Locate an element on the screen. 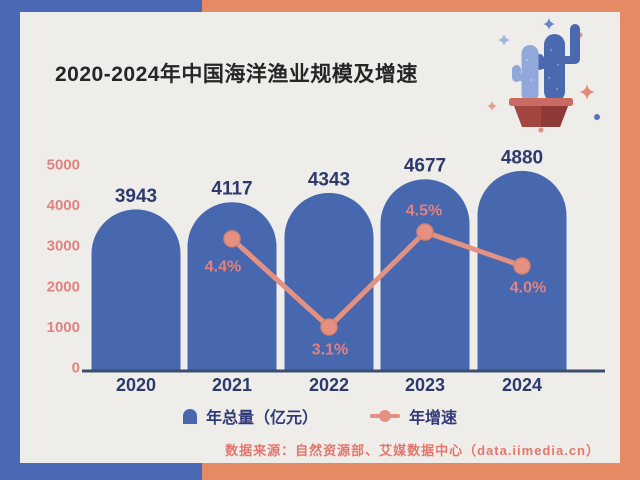 The image size is (640, 480). data-source-note: 数据来源：自然资源部、艾媒数据中心（data.iimedia.cn） is located at coordinates (412, 450).